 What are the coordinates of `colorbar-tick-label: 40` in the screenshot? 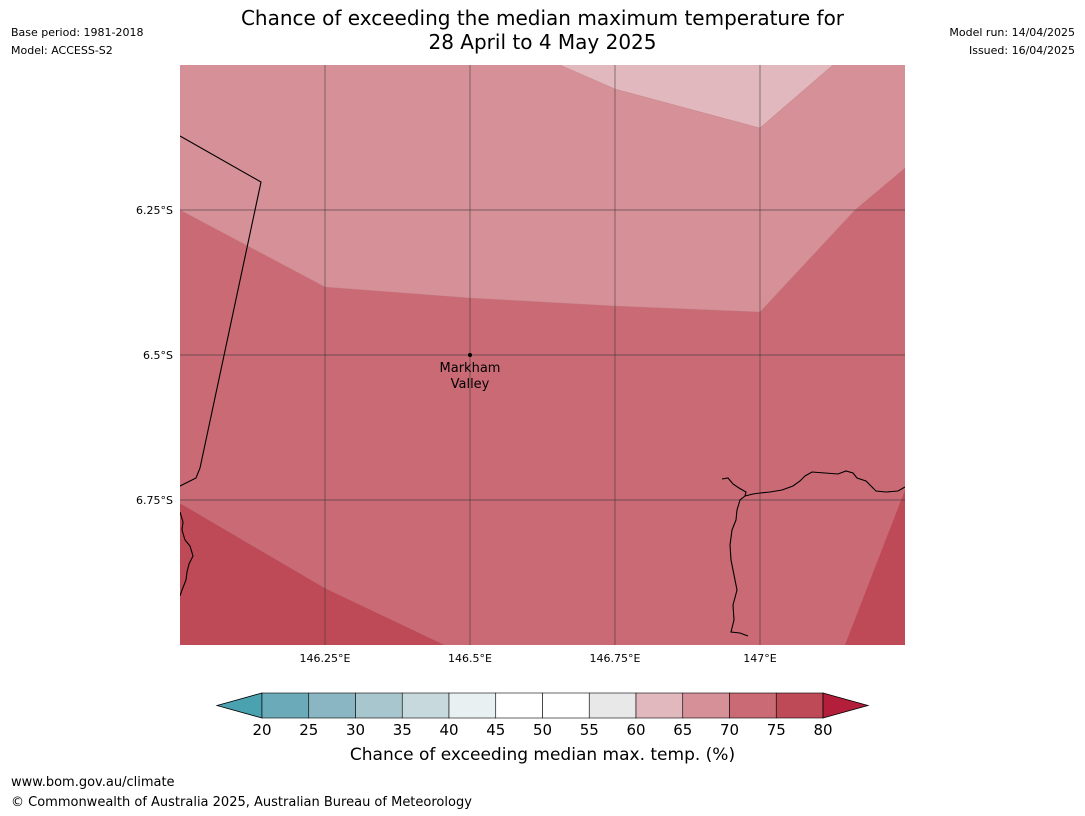 It's located at (448, 730).